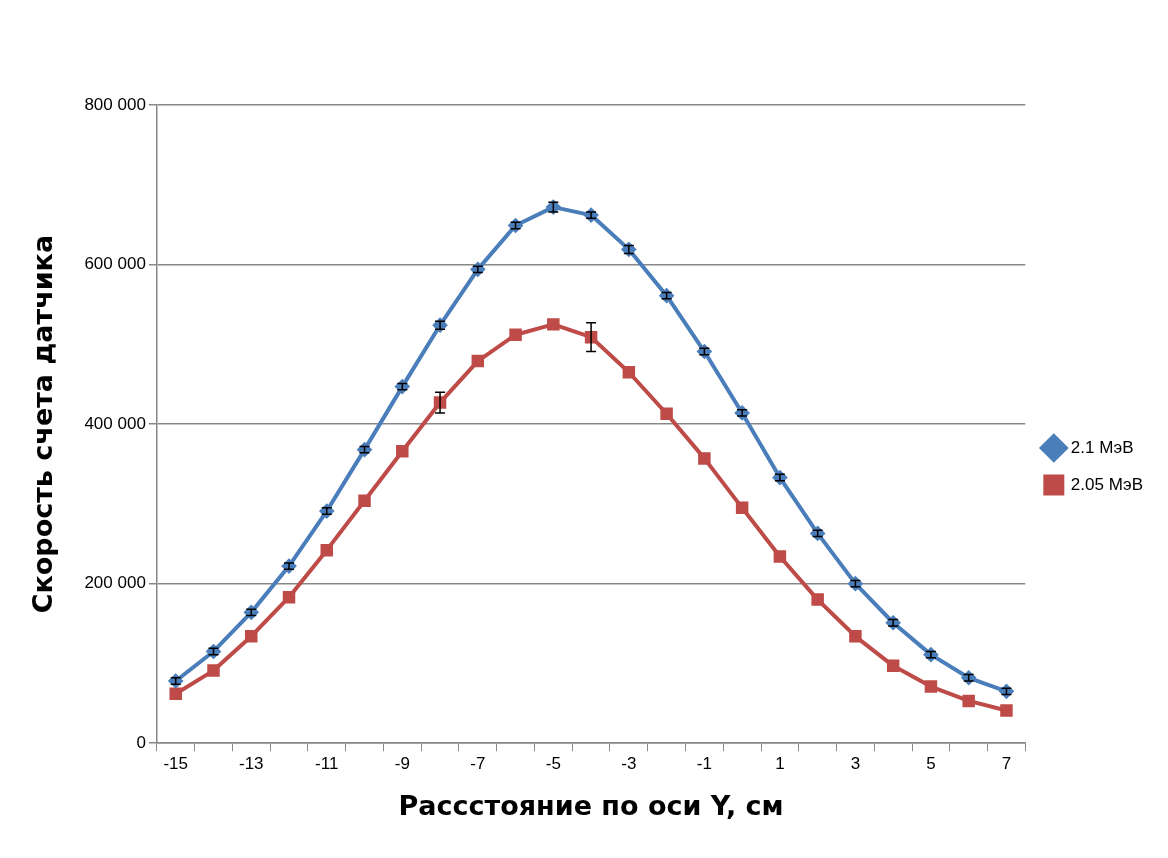 The width and height of the screenshot is (1168, 858). Describe the element at coordinates (1006, 764) in the screenshot. I see `x-tick-label: 7` at that location.